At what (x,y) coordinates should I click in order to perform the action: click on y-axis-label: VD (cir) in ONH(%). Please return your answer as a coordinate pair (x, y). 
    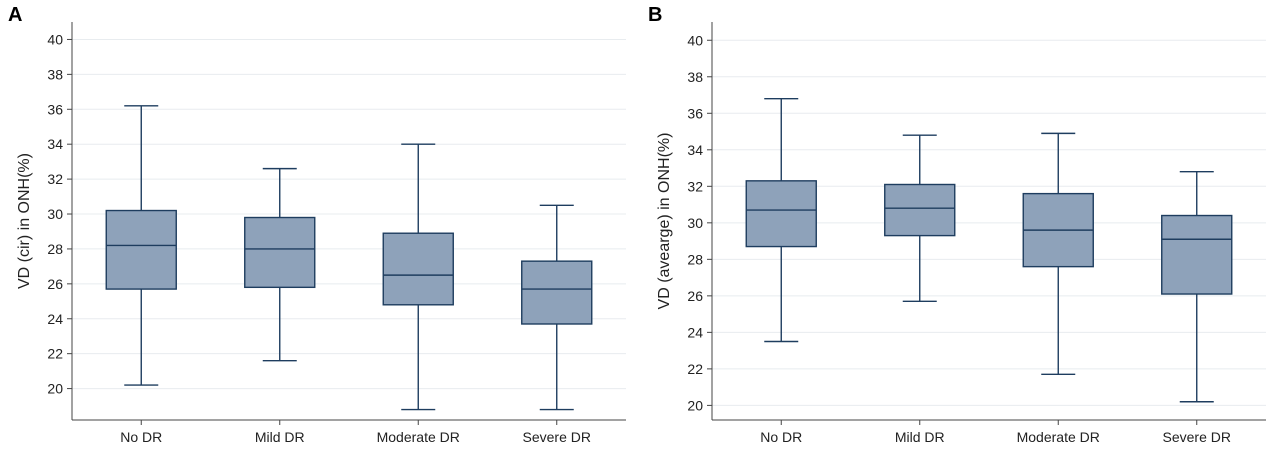
    Looking at the image, I should click on (24, 221).